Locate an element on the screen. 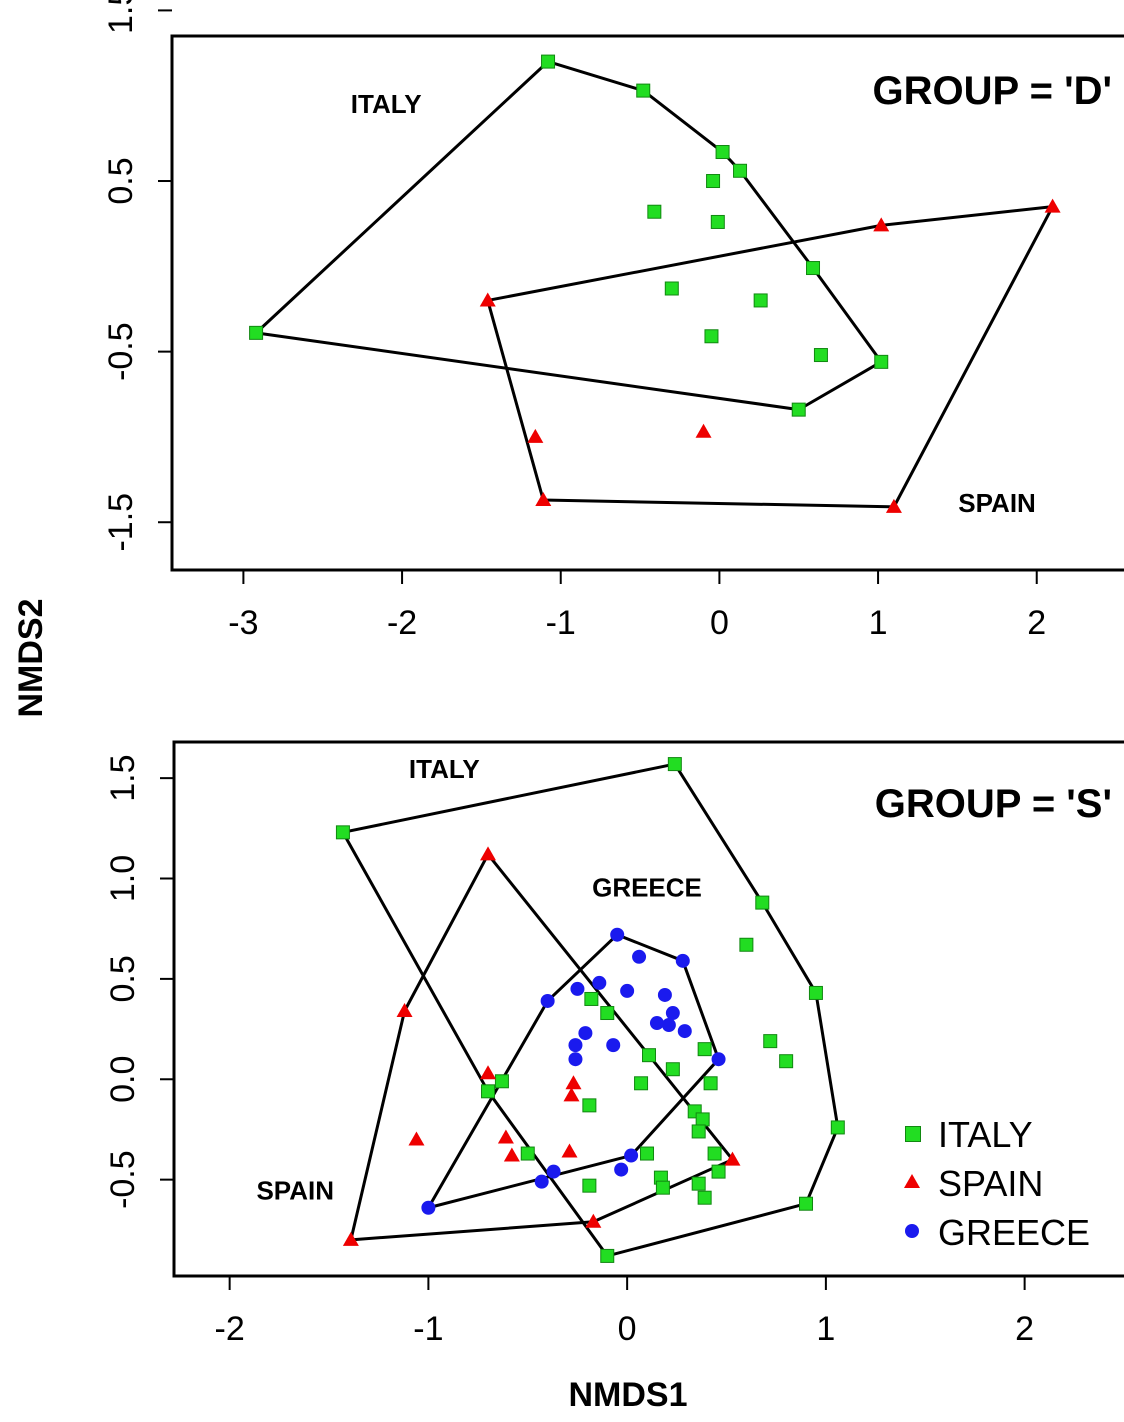 The image size is (1124, 1422). legend-label-greece: GREECE is located at coordinates (1014, 1232).